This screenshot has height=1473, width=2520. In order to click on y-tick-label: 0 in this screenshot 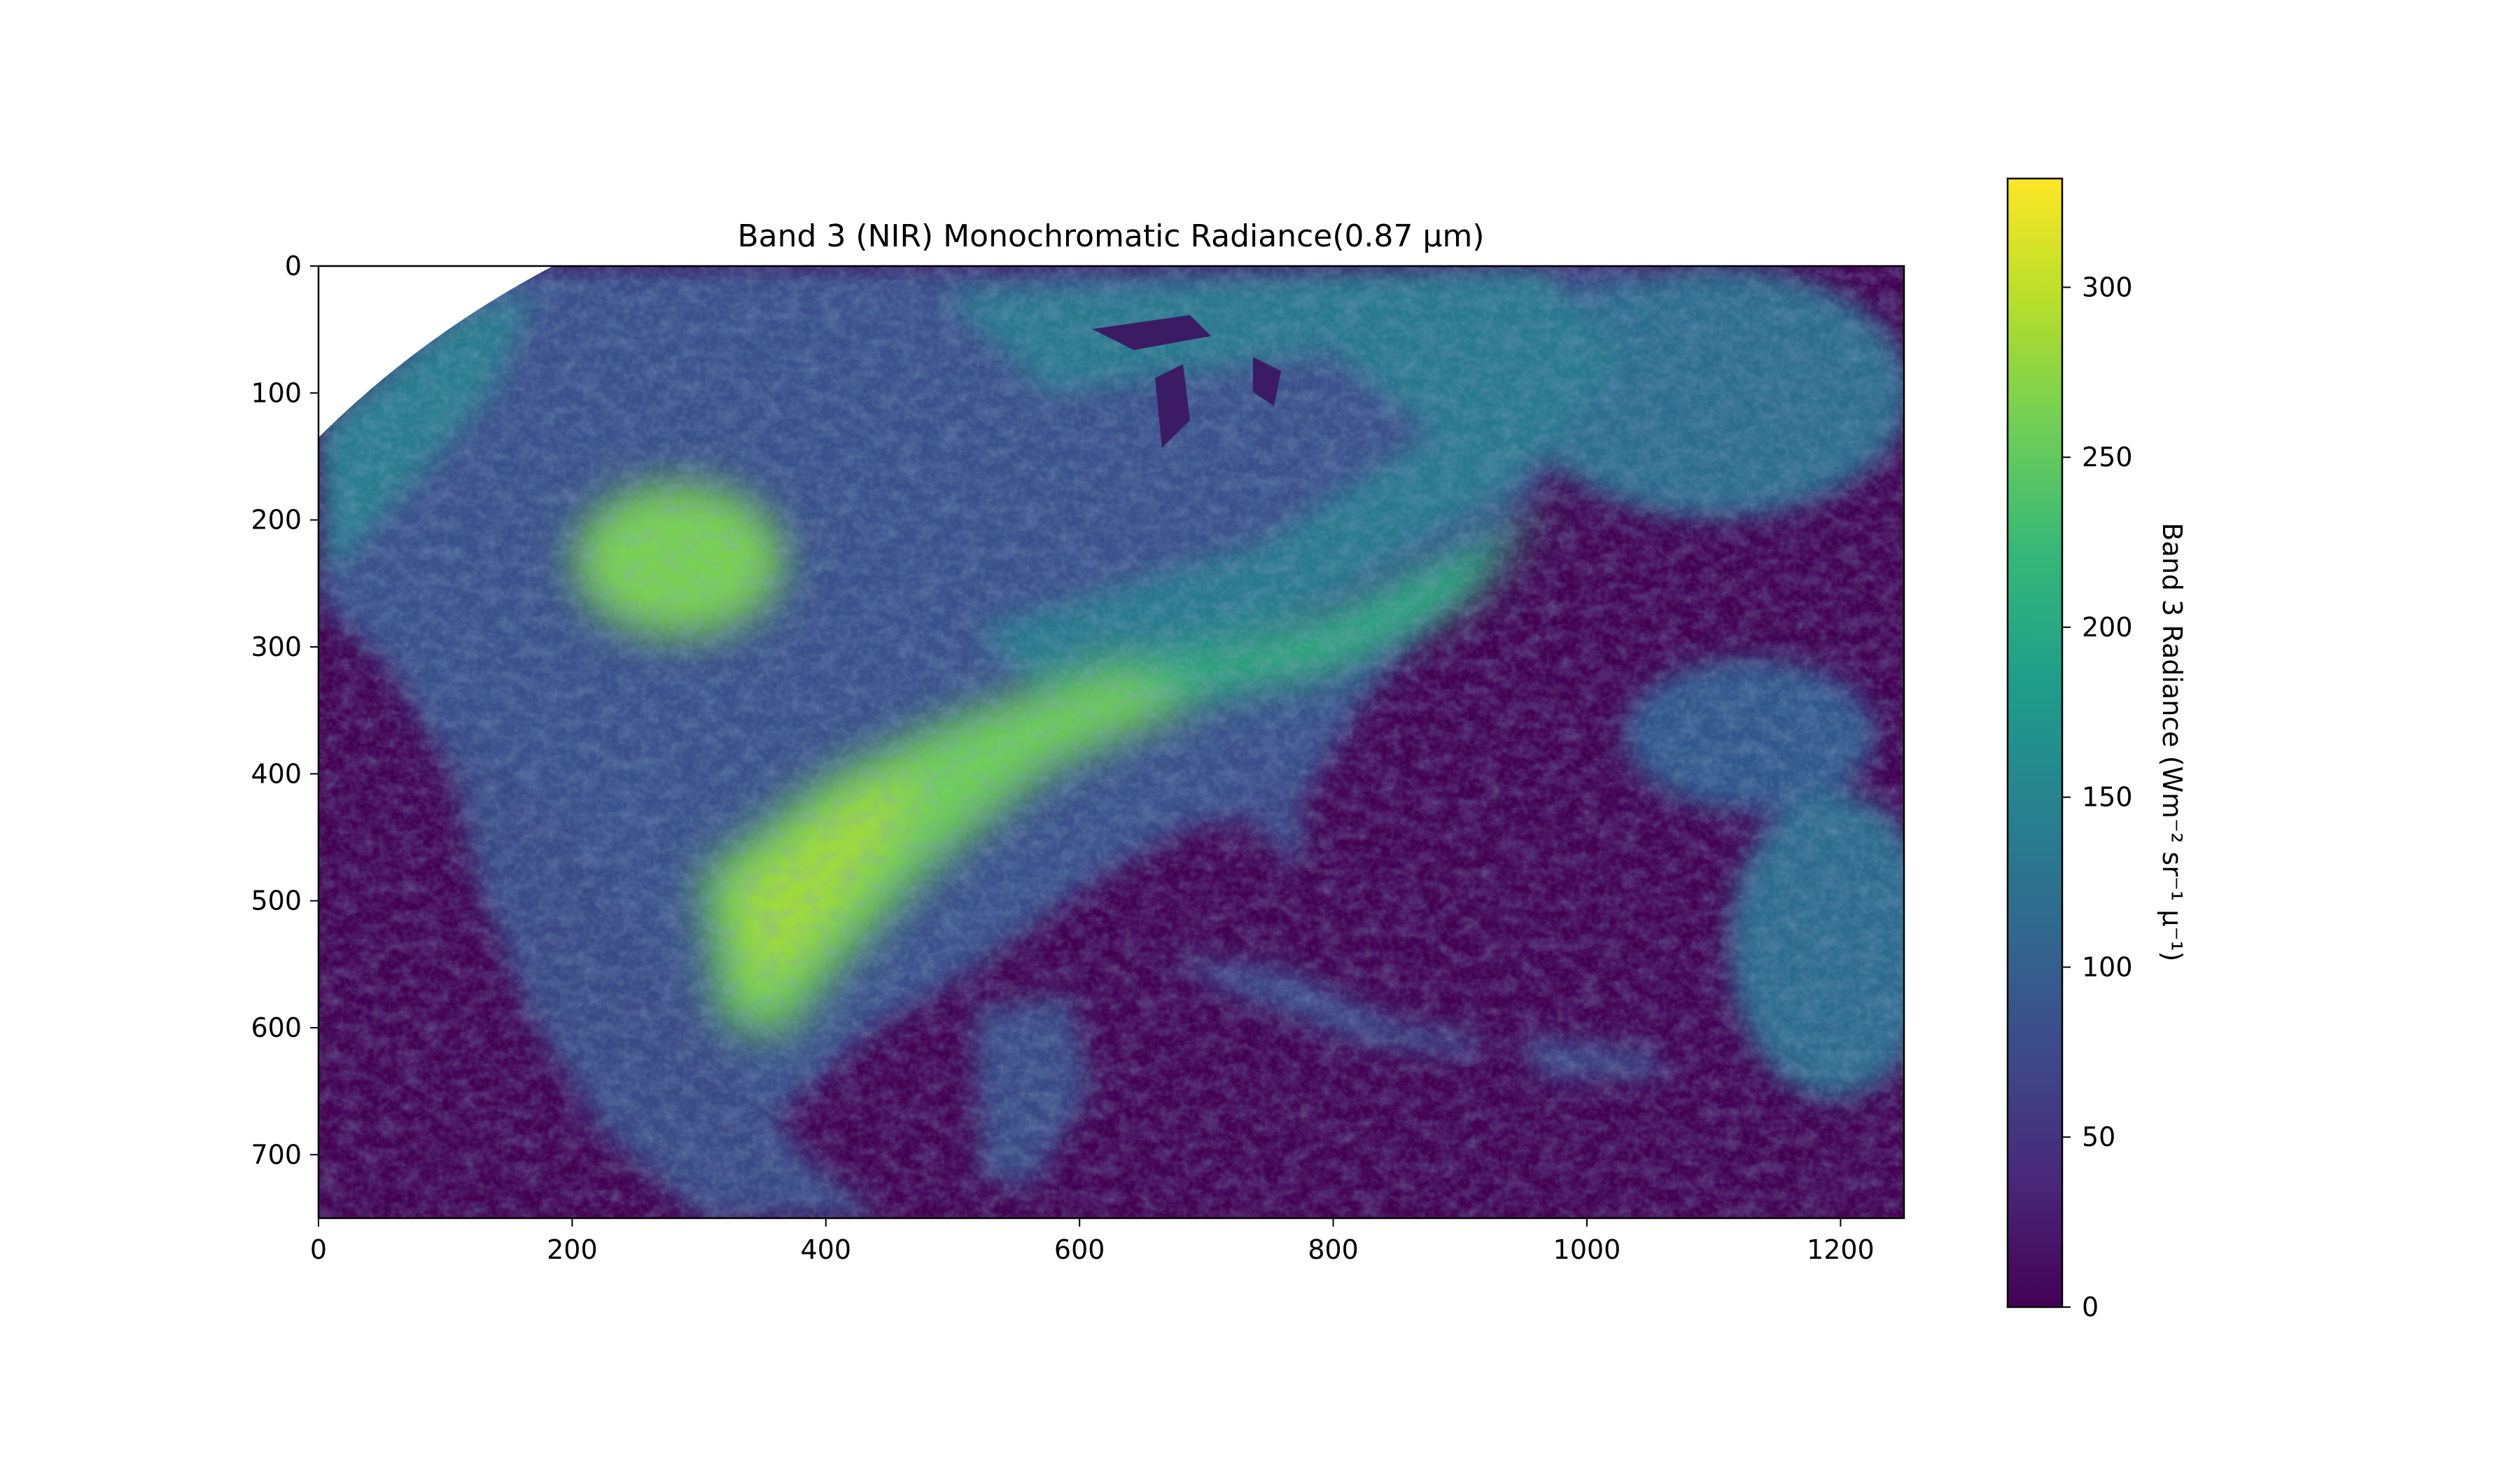, I will do `click(293, 266)`.